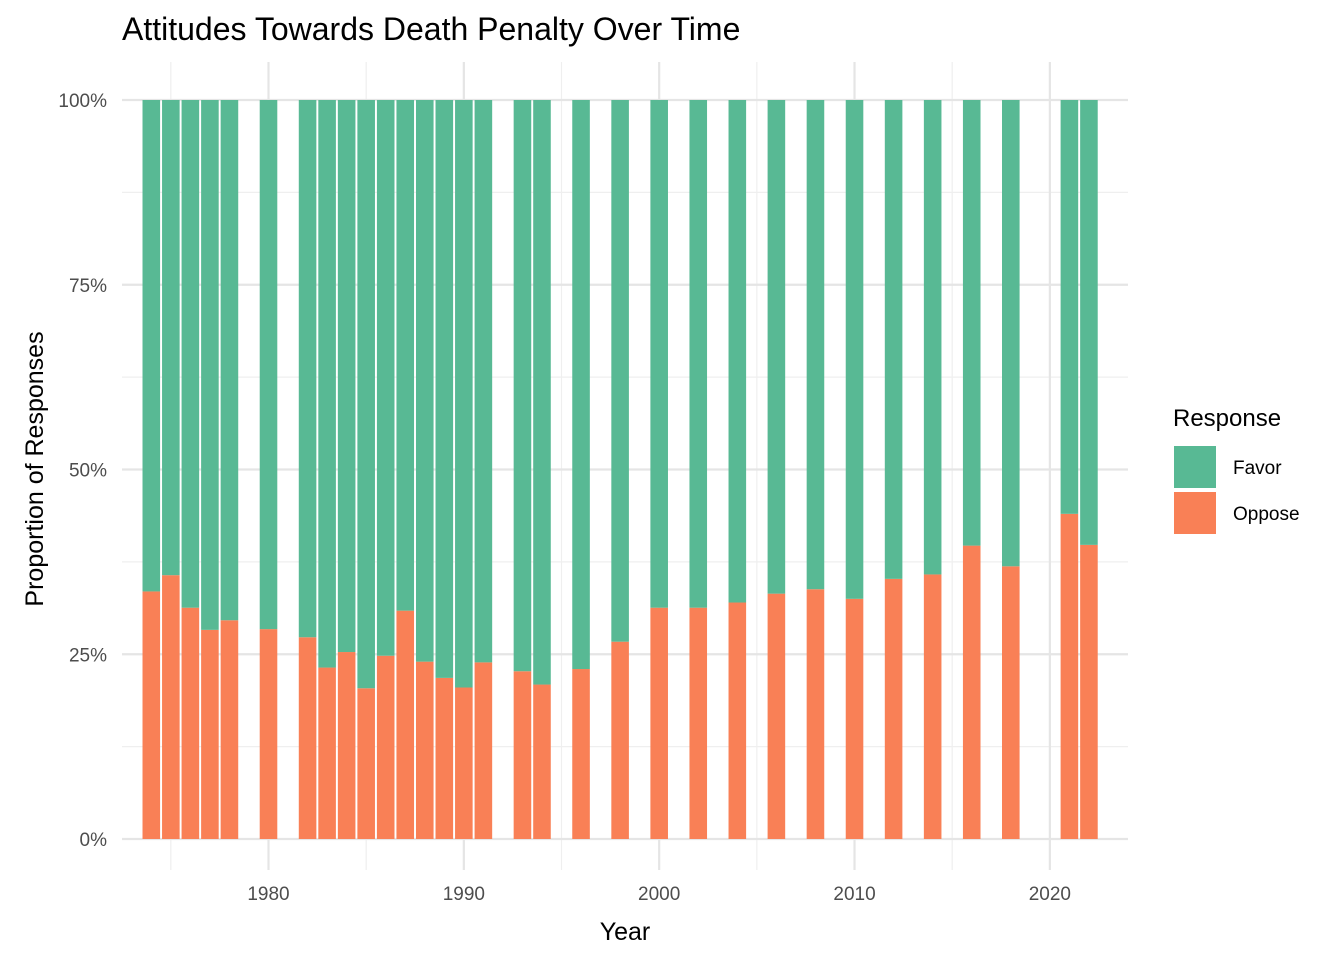  What do you see at coordinates (1069, 307) in the screenshot?
I see `bar-favor-2021` at bounding box center [1069, 307].